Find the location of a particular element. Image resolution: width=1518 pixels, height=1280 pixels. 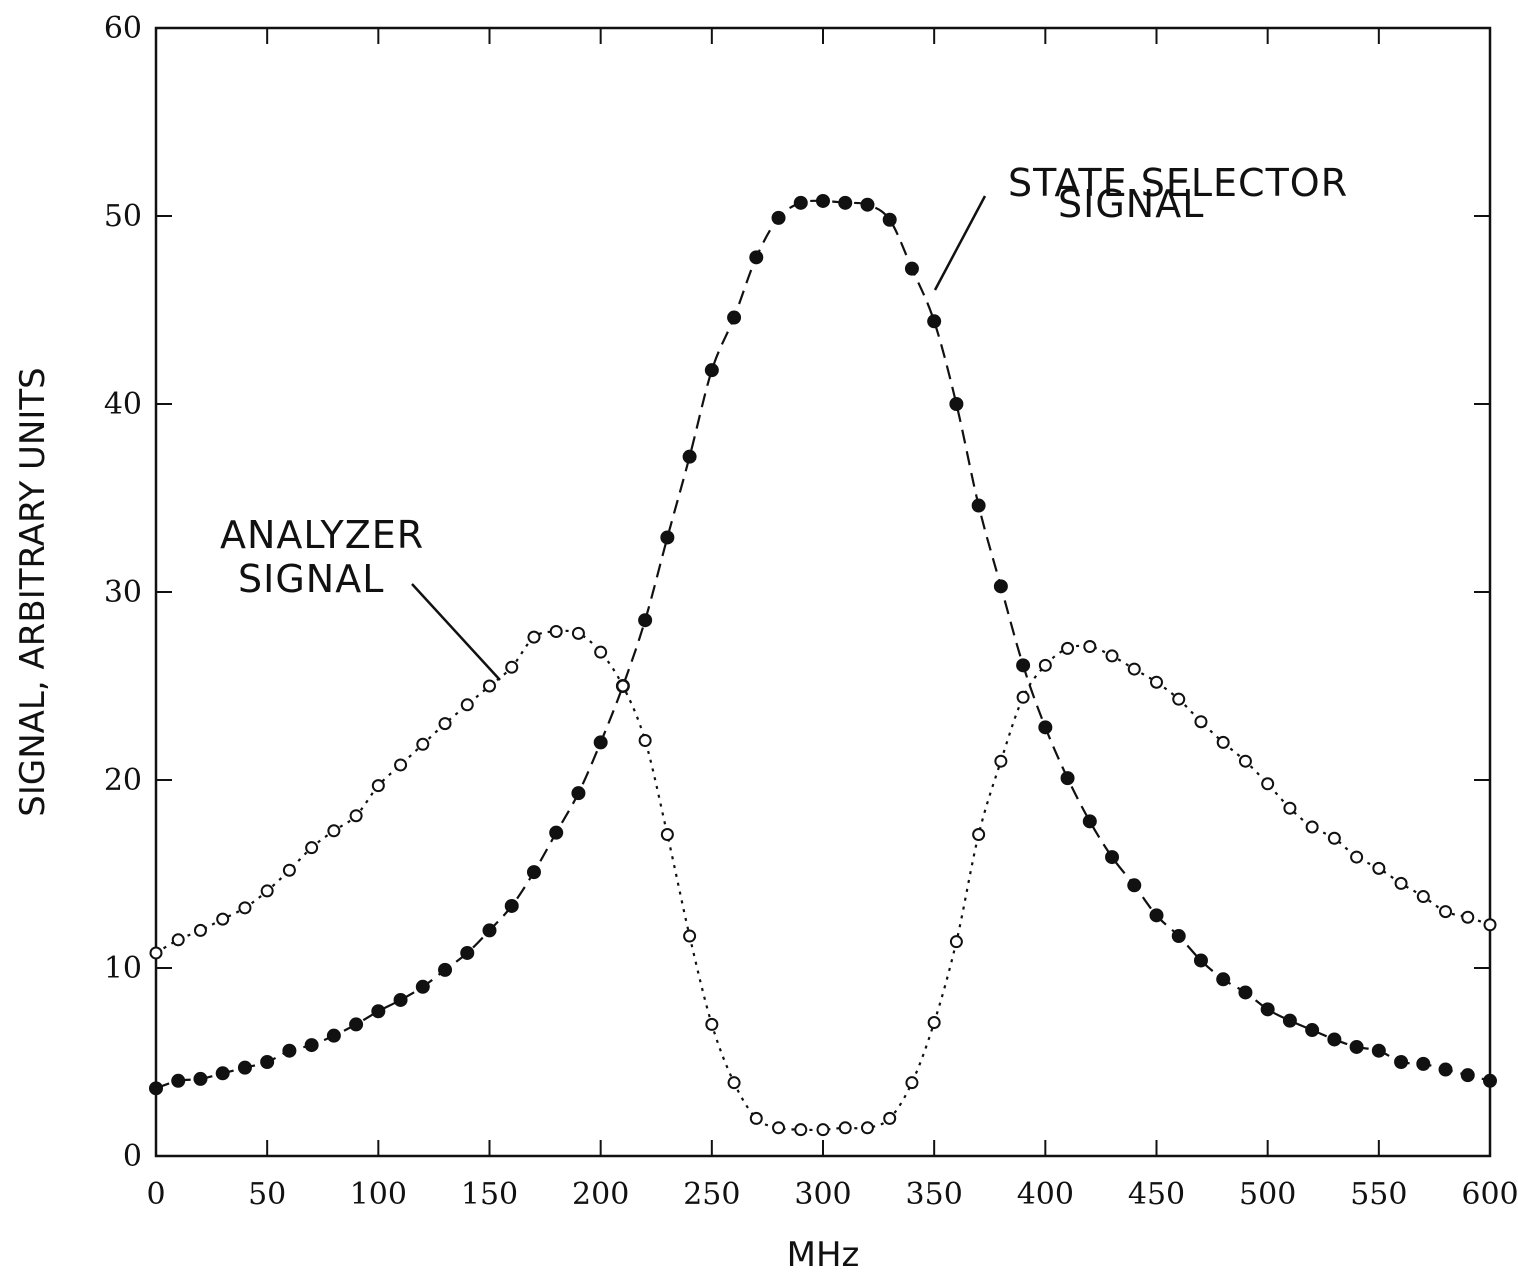

x-tick-label: 350 is located at coordinates (934, 1194).